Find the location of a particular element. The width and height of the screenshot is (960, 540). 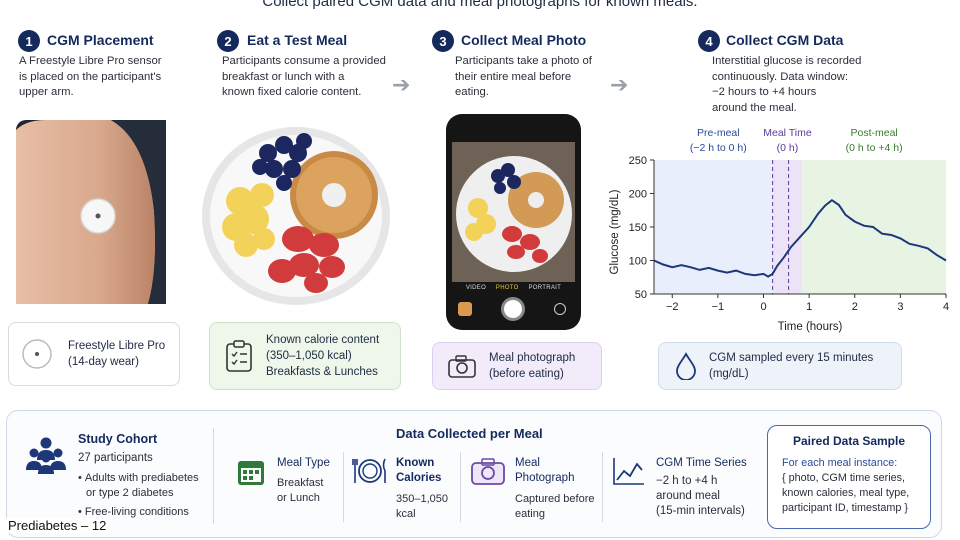

x-axis-label: Time (hours) is located at coordinates (810, 327).